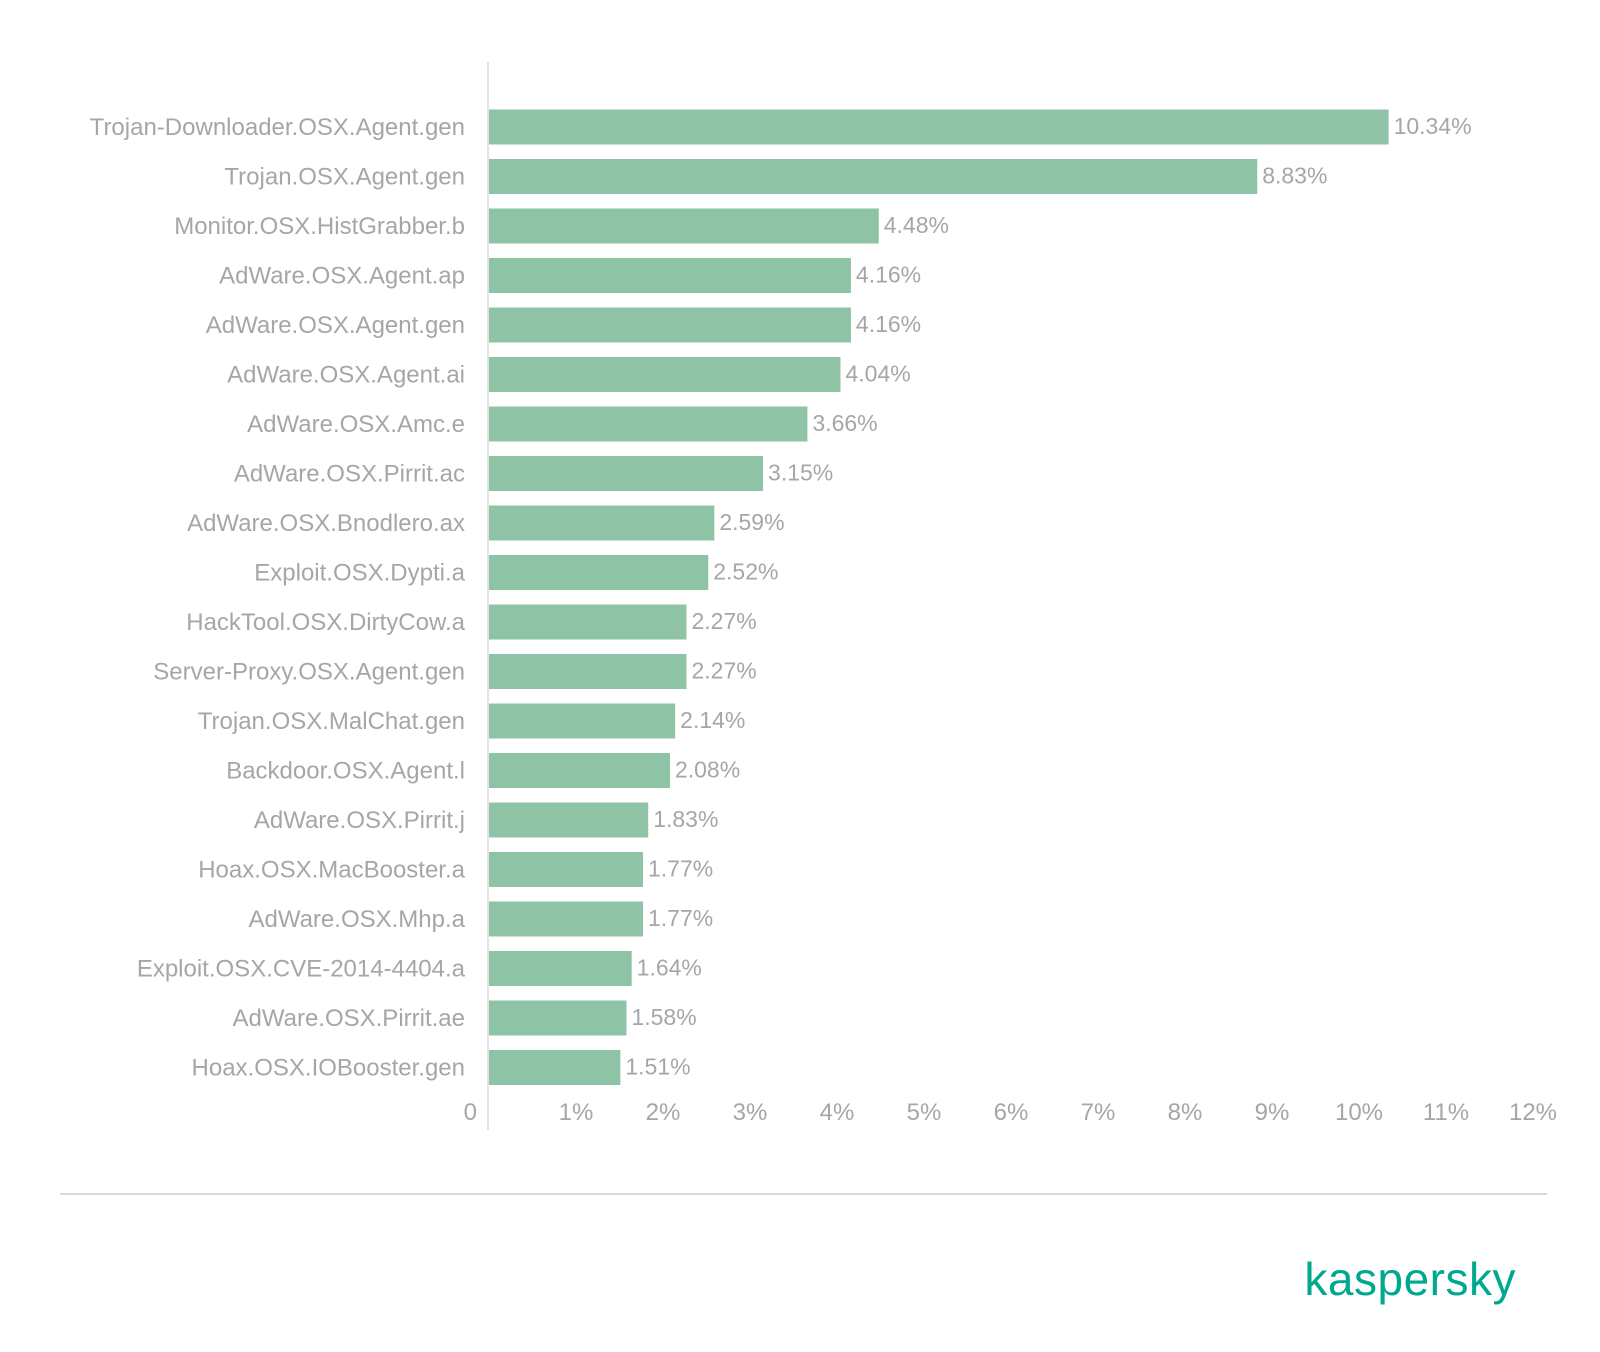 The width and height of the screenshot is (1600, 1352). Describe the element at coordinates (331, 721) in the screenshot. I see `category-label-trojan-osx-malchat-gen: Trojan.OSX.MalChat.gen` at that location.